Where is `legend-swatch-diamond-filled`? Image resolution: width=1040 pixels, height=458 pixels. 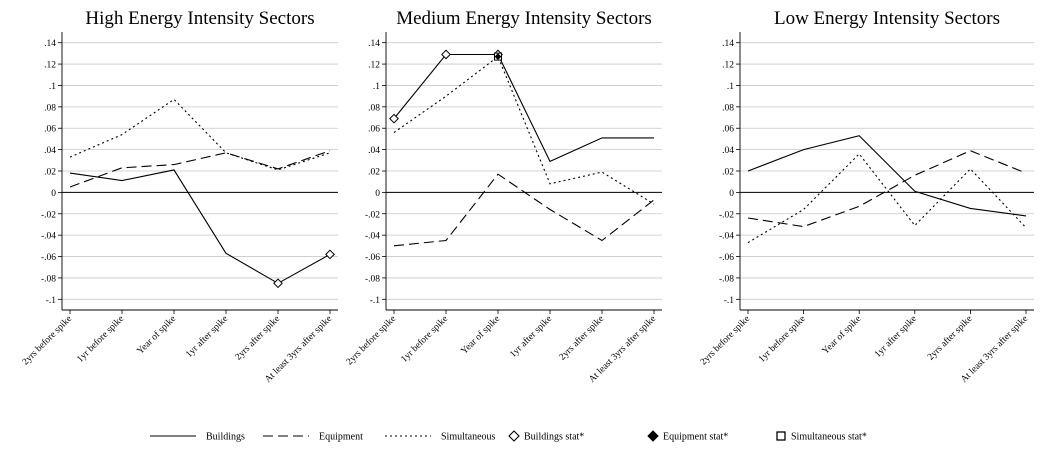 legend-swatch-diamond-filled is located at coordinates (653, 436).